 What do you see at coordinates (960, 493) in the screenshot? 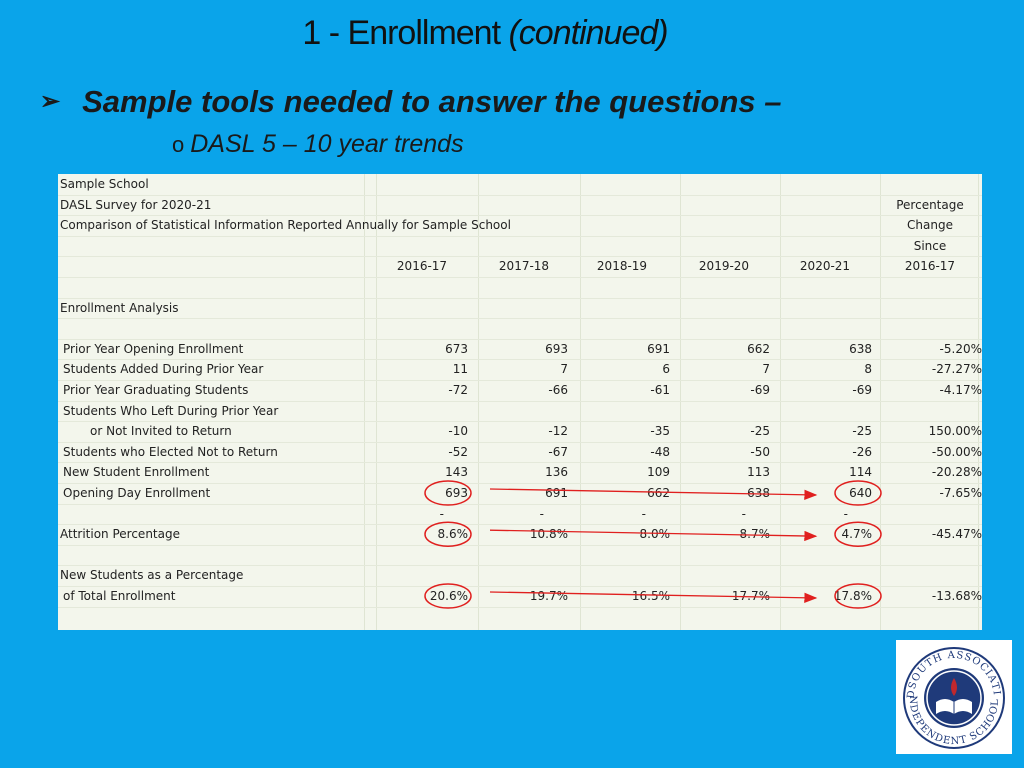
I see `table-cell: -7.65%` at bounding box center [960, 493].